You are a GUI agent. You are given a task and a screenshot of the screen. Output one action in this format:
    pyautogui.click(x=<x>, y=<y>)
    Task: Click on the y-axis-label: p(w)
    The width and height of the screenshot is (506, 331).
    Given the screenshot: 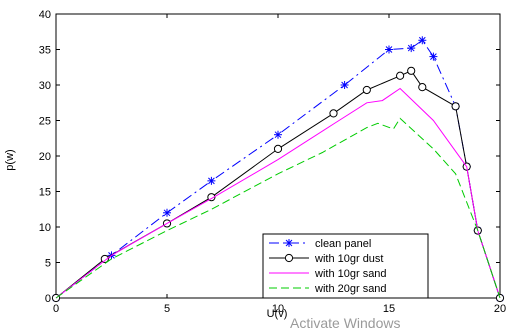 What is the action you would take?
    pyautogui.click(x=10, y=159)
    